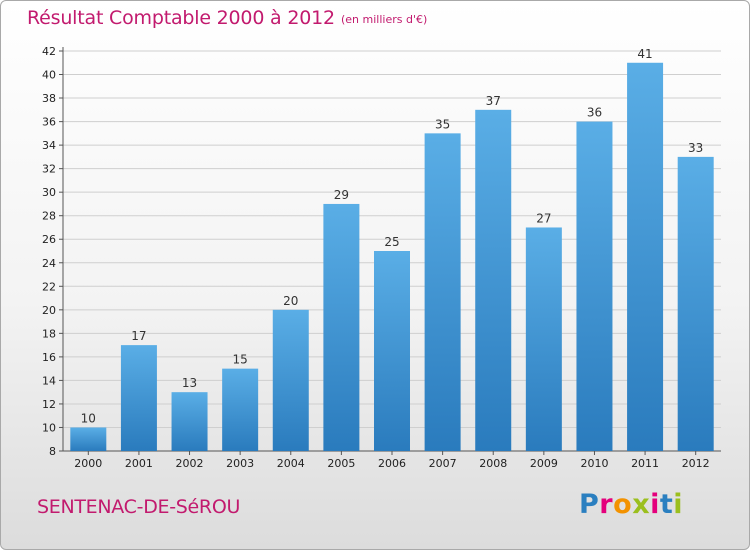  What do you see at coordinates (384, 19) in the screenshot?
I see `chart-unit: (en milliers d'€)` at bounding box center [384, 19].